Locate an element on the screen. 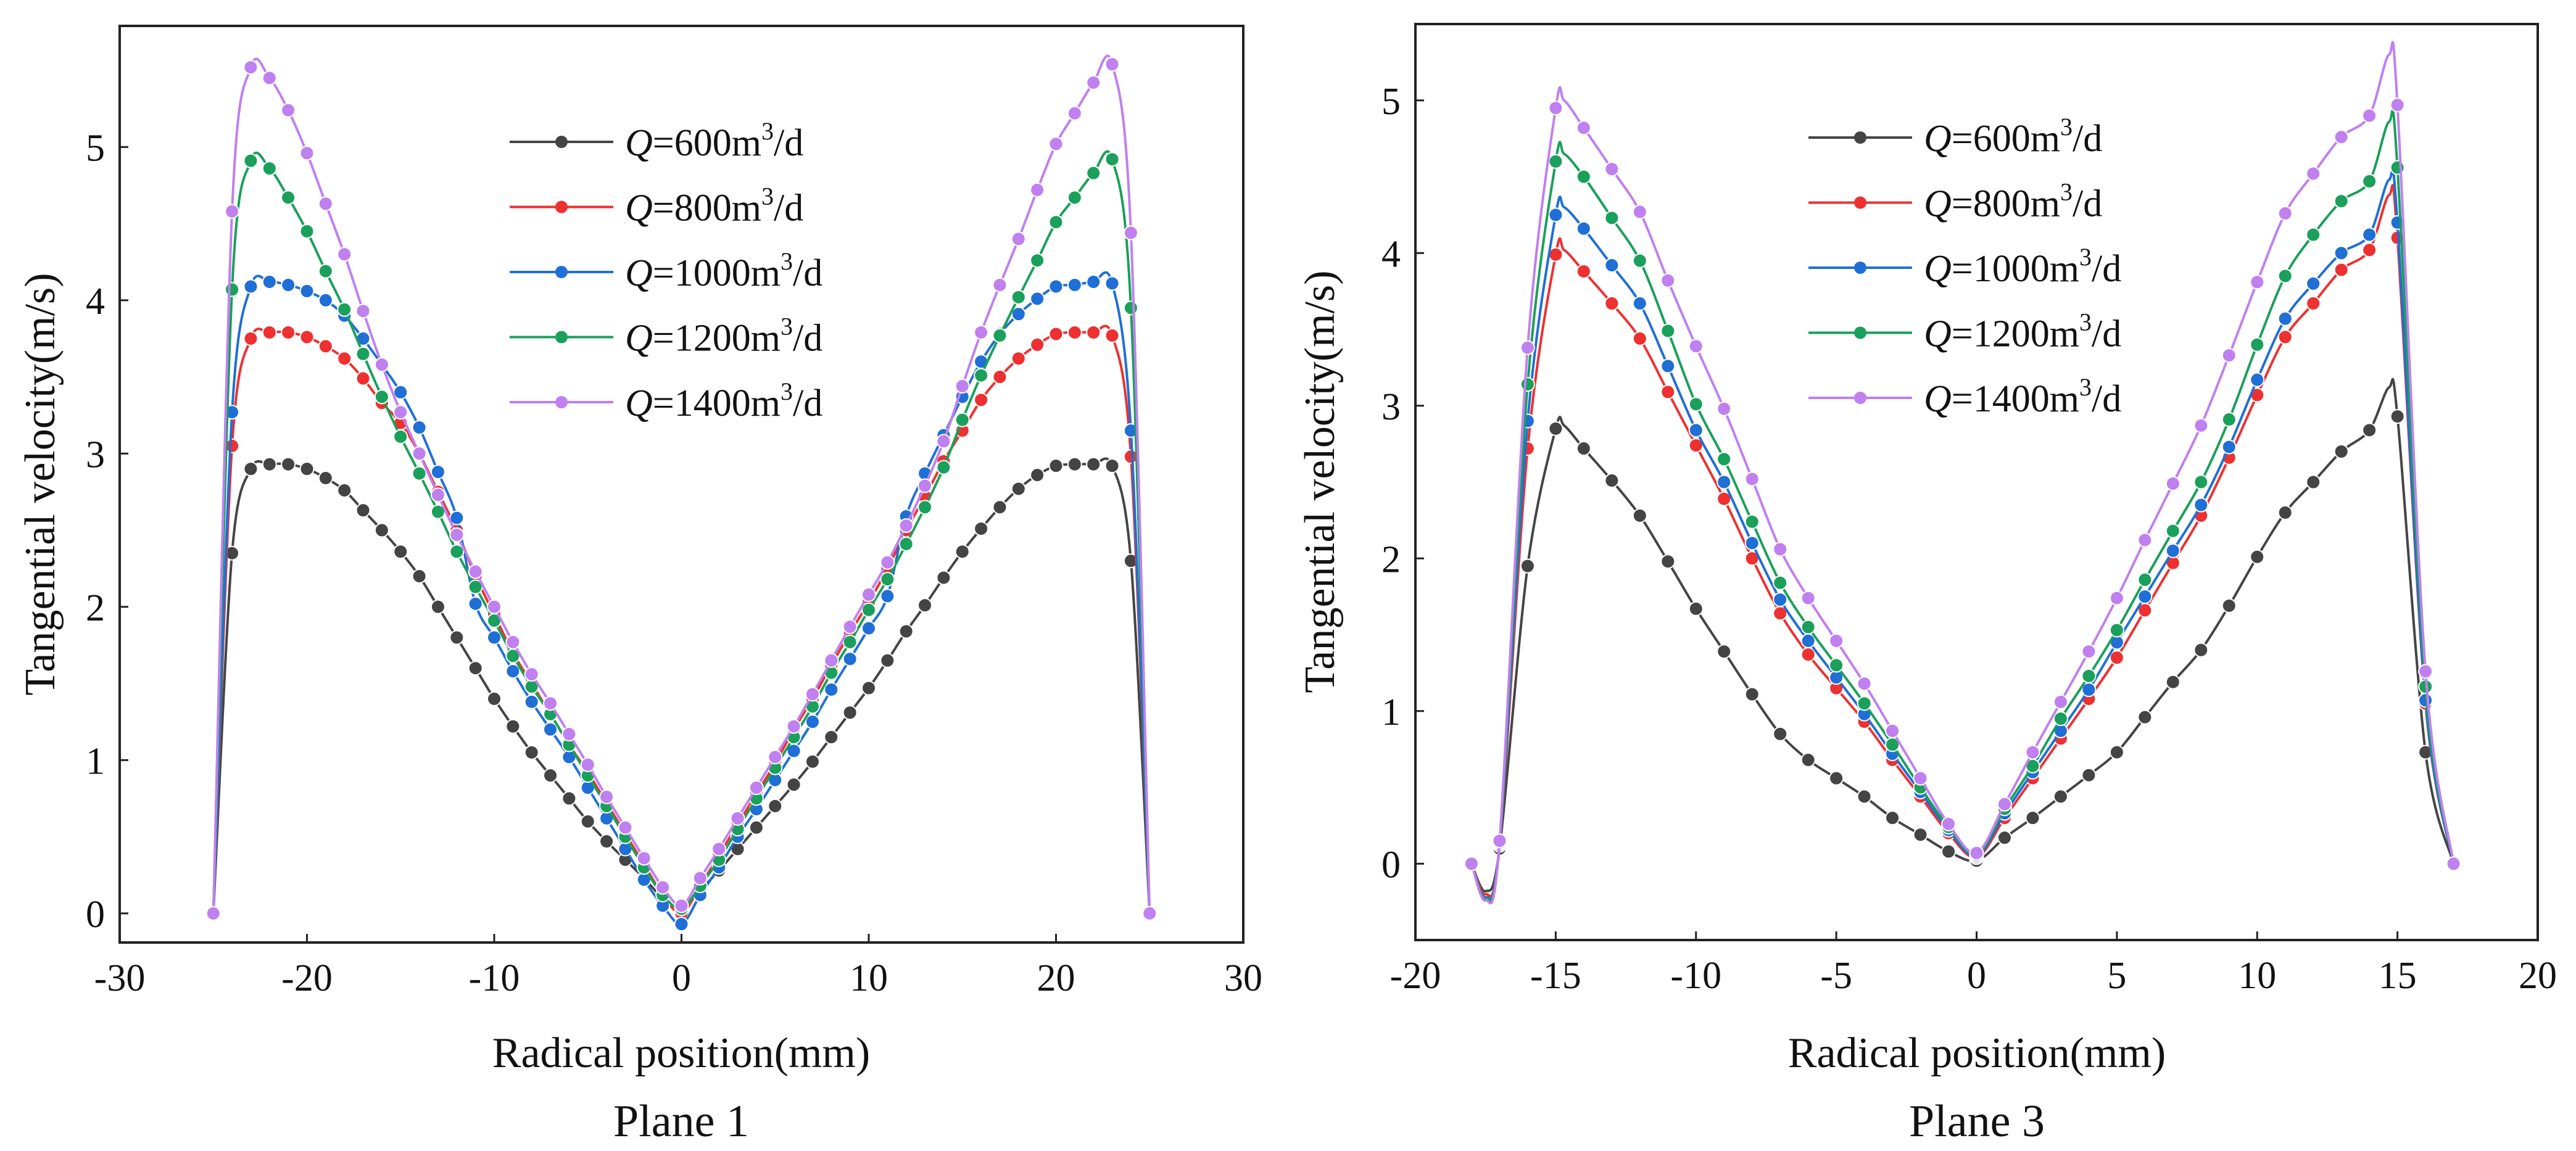 The height and width of the screenshot is (1151, 2576). x-tick-label: -20 is located at coordinates (307, 978).